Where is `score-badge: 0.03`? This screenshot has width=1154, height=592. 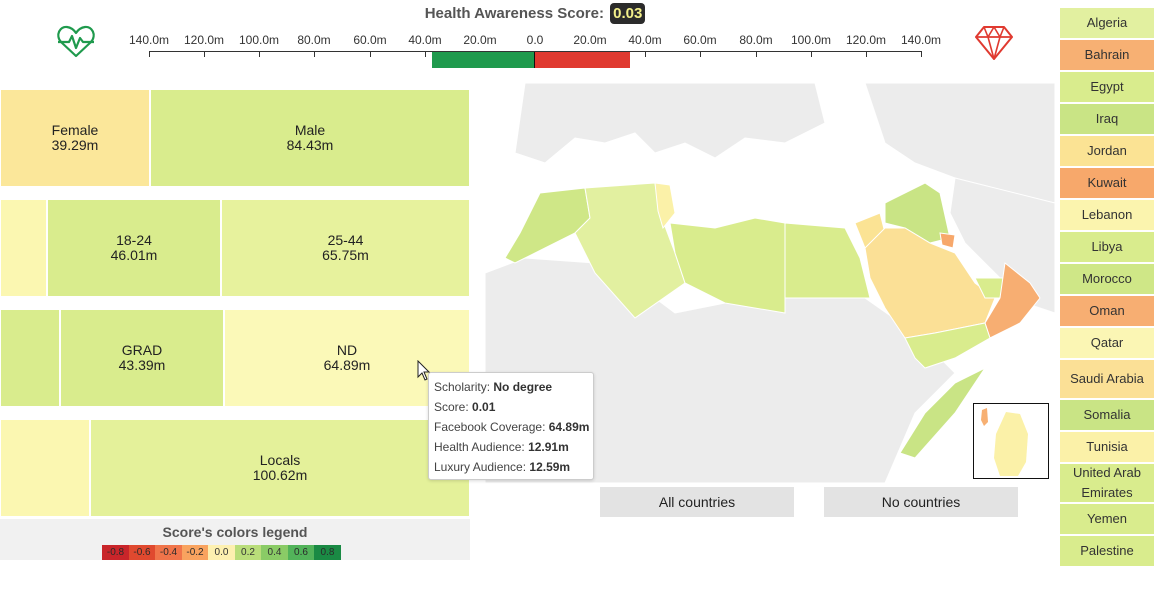
score-badge: 0.03 is located at coordinates (628, 13).